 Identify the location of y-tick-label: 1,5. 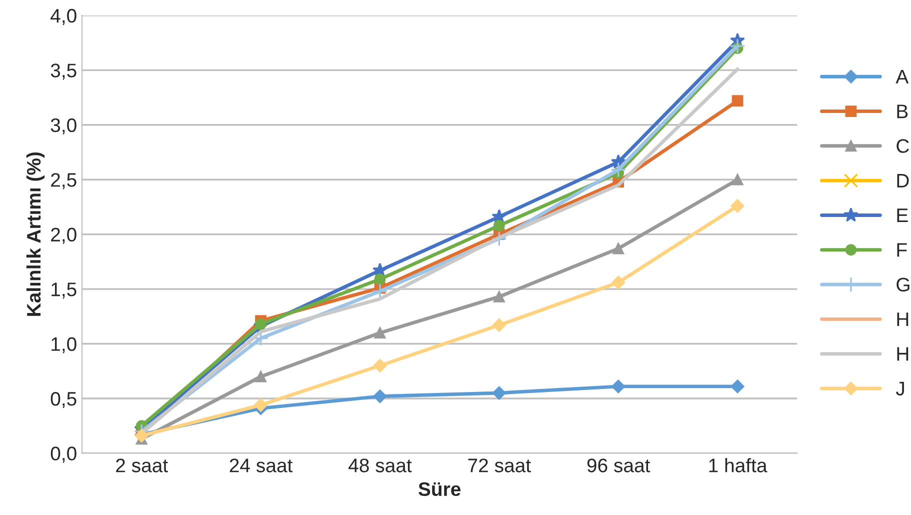
(64, 290).